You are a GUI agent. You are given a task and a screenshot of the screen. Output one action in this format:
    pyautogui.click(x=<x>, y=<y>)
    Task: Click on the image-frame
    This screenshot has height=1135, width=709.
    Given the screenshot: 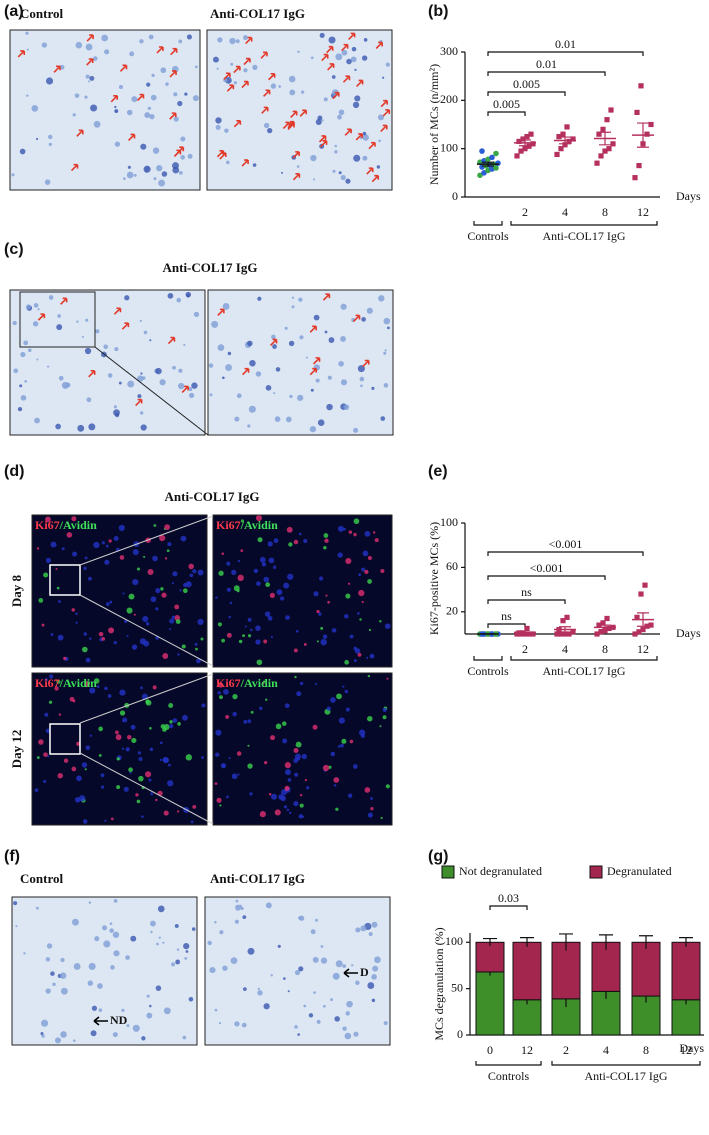 What is the action you would take?
    pyautogui.click(x=105, y=110)
    